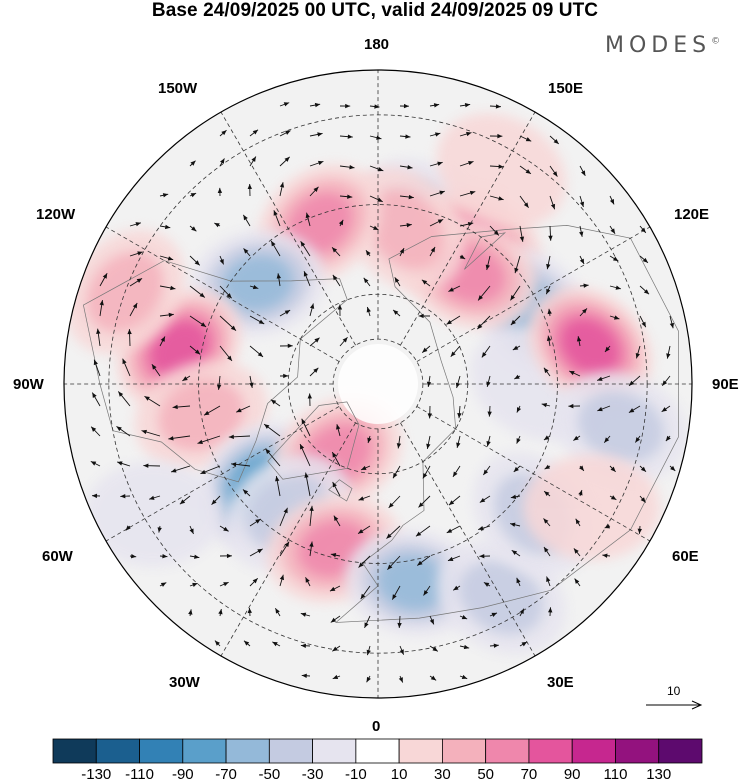  What do you see at coordinates (178, 88) in the screenshot?
I see `label-150w: 150W` at bounding box center [178, 88].